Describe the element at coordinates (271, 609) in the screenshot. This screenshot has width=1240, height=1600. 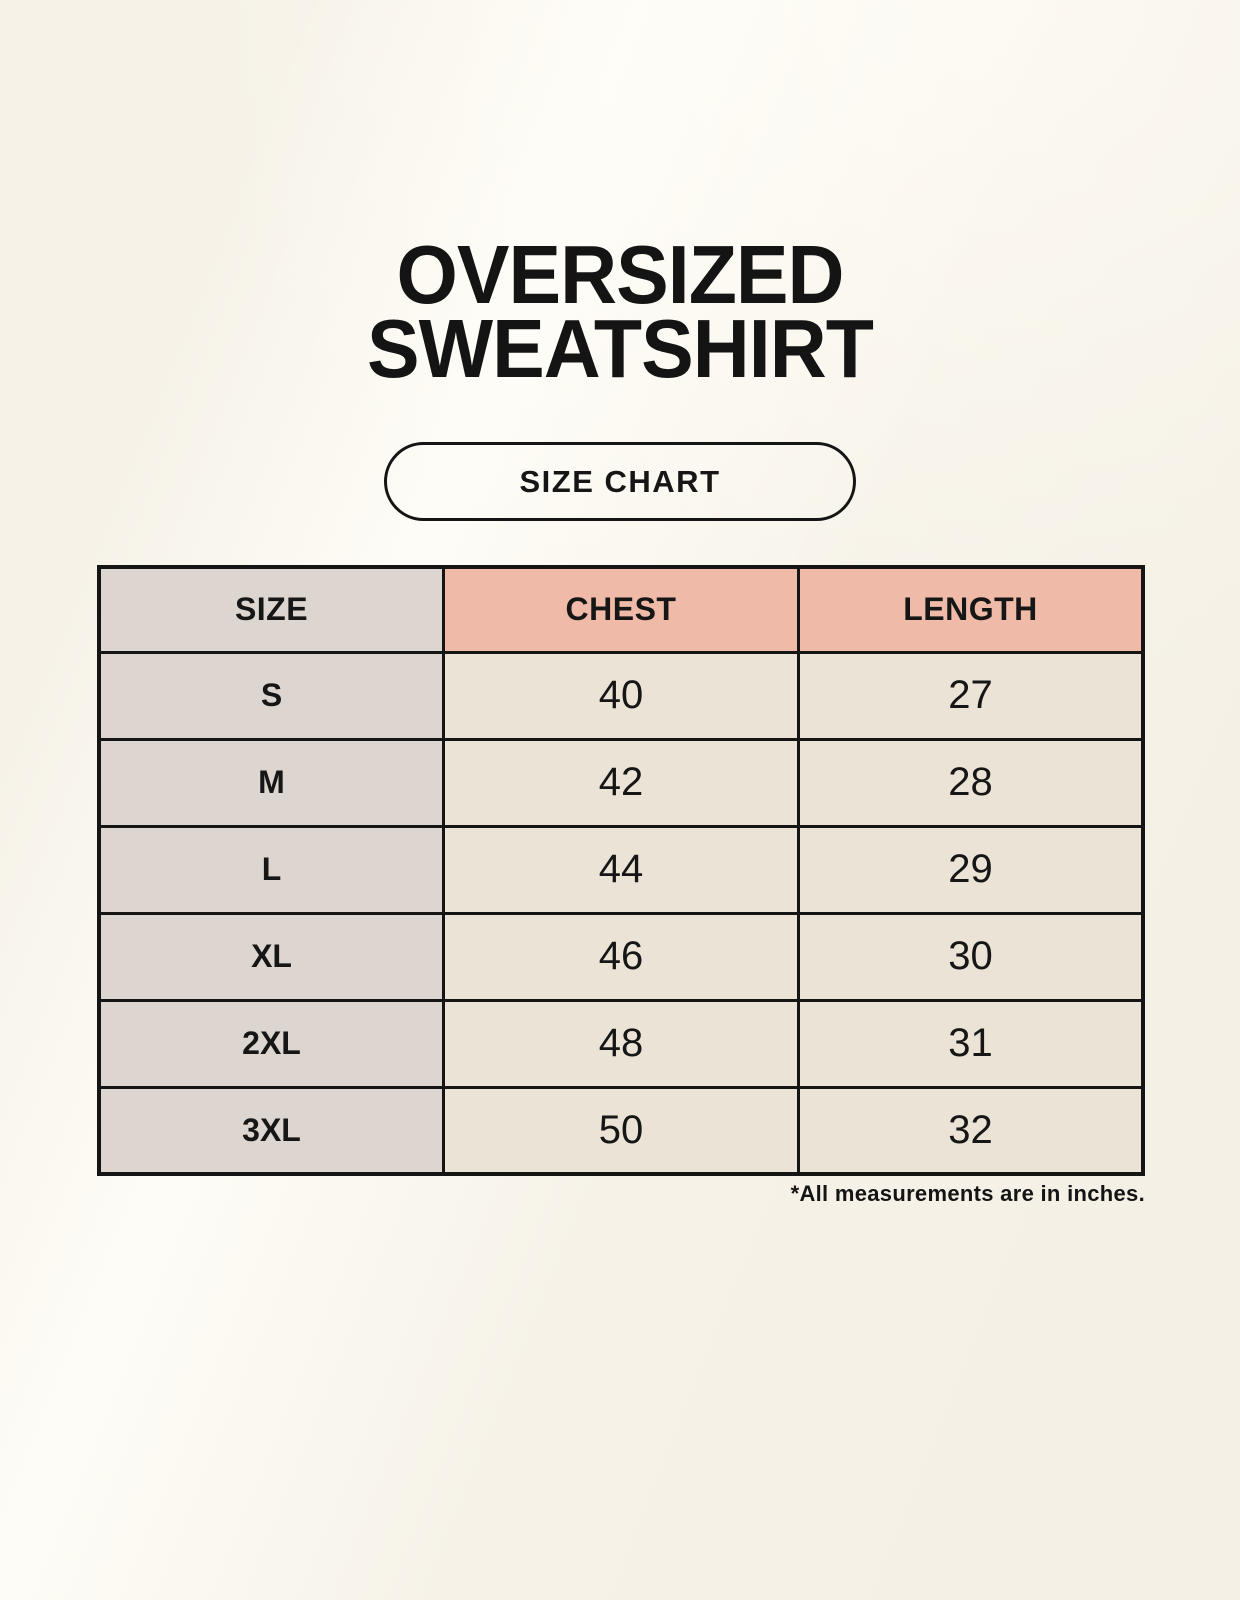
I see `col-header-size: SIZE` at that location.